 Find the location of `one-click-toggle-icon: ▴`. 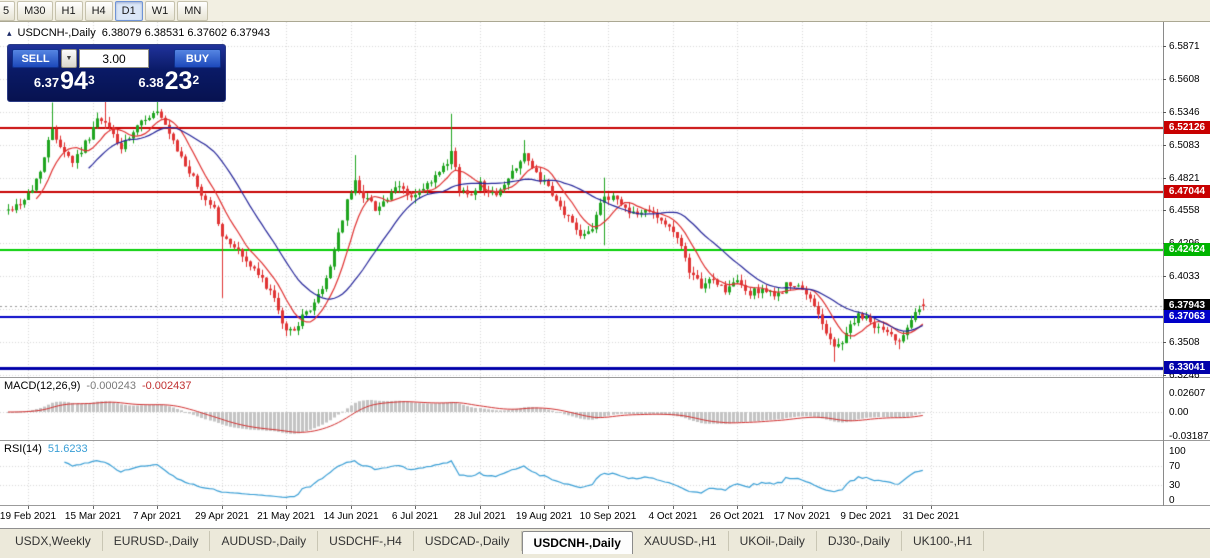

one-click-toggle-icon: ▴ is located at coordinates (9, 32).